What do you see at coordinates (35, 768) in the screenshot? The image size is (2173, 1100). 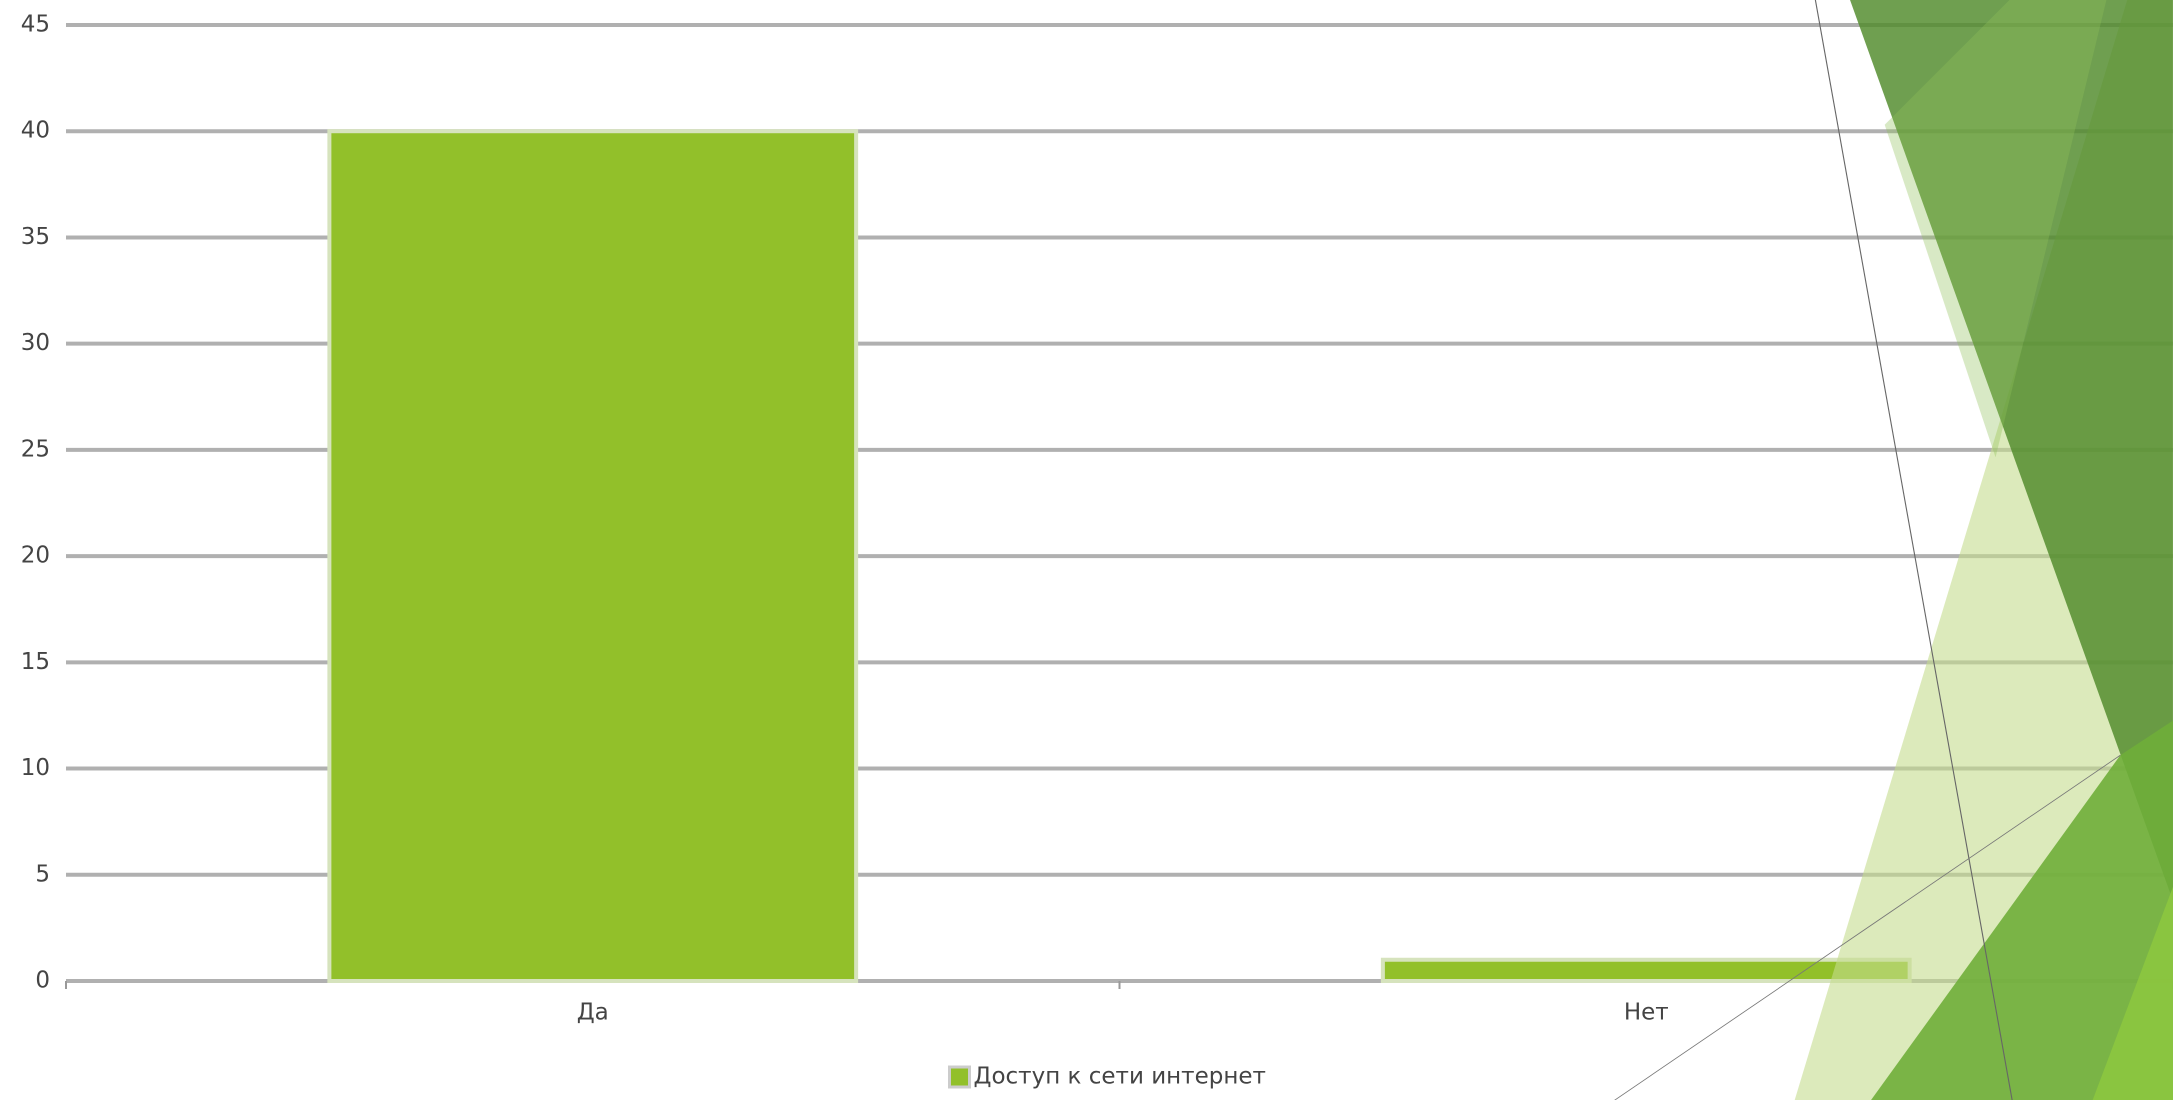 I see `y-tick-label: 10` at bounding box center [35, 768].